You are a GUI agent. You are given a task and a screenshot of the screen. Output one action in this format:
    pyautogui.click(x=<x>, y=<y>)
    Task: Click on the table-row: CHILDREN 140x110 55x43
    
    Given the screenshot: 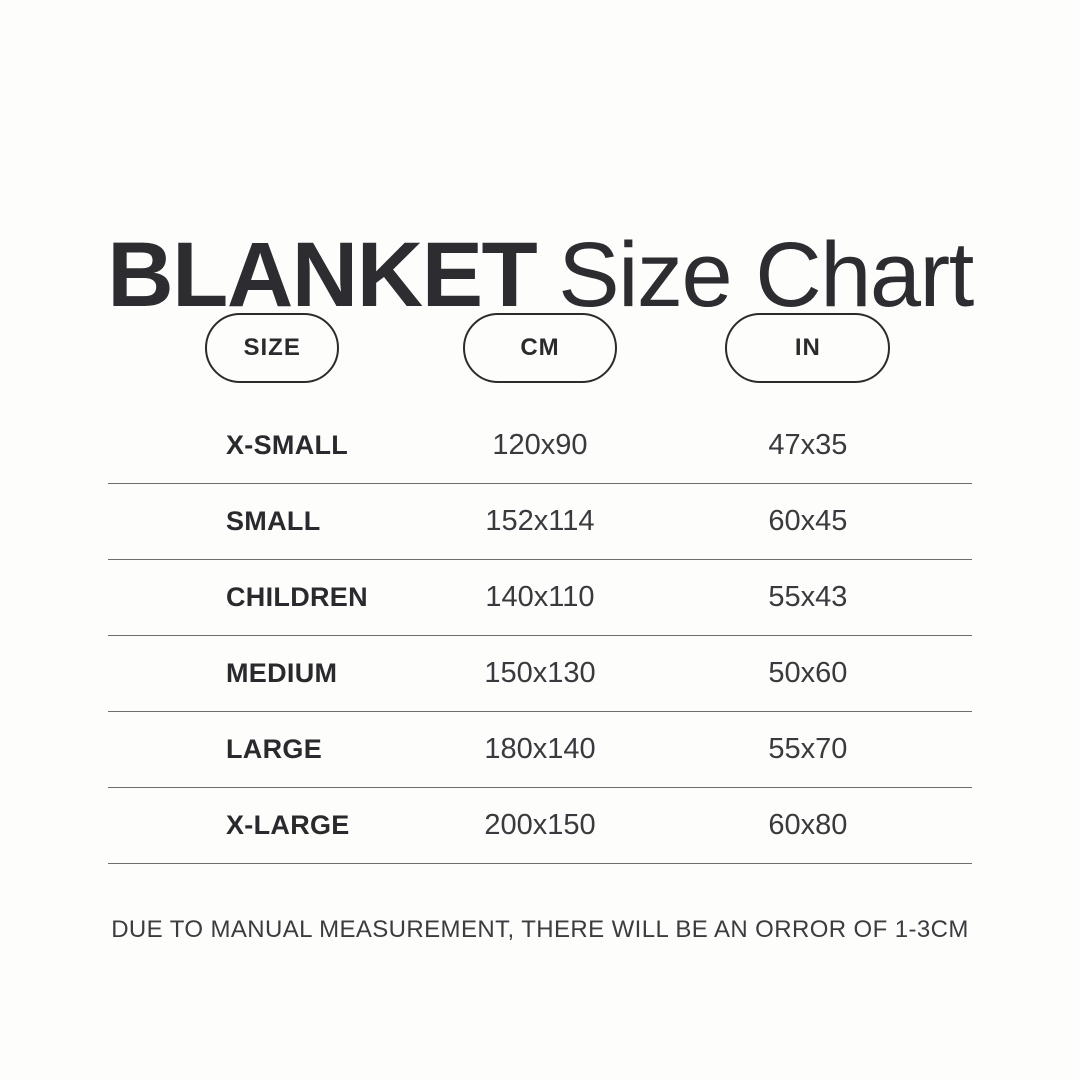 What is the action you would take?
    pyautogui.click(x=540, y=598)
    